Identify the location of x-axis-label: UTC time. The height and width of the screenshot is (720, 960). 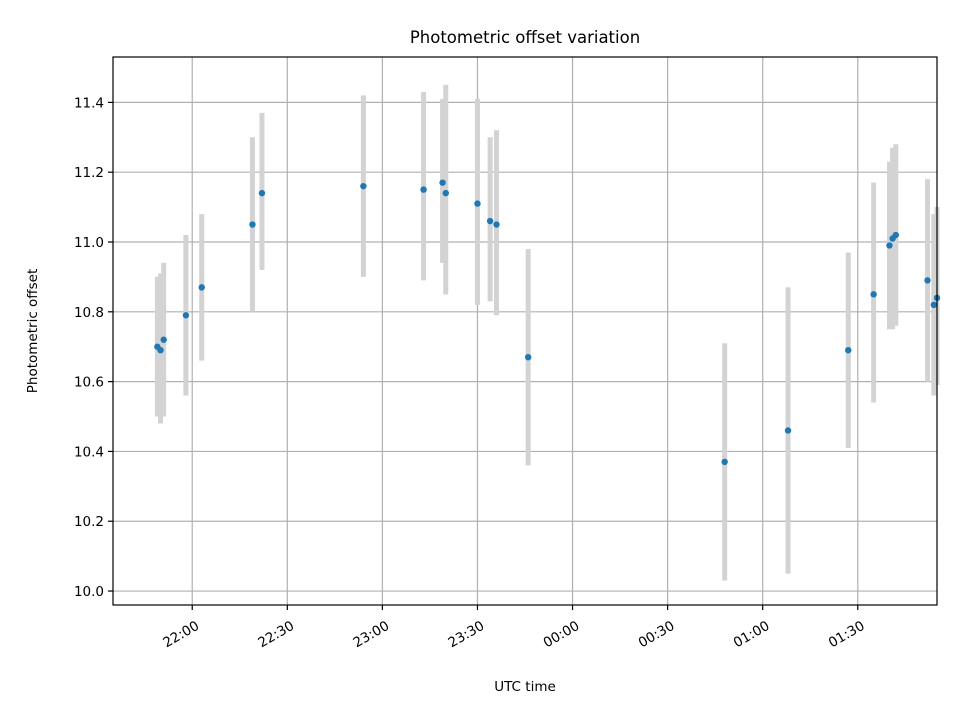
(525, 687).